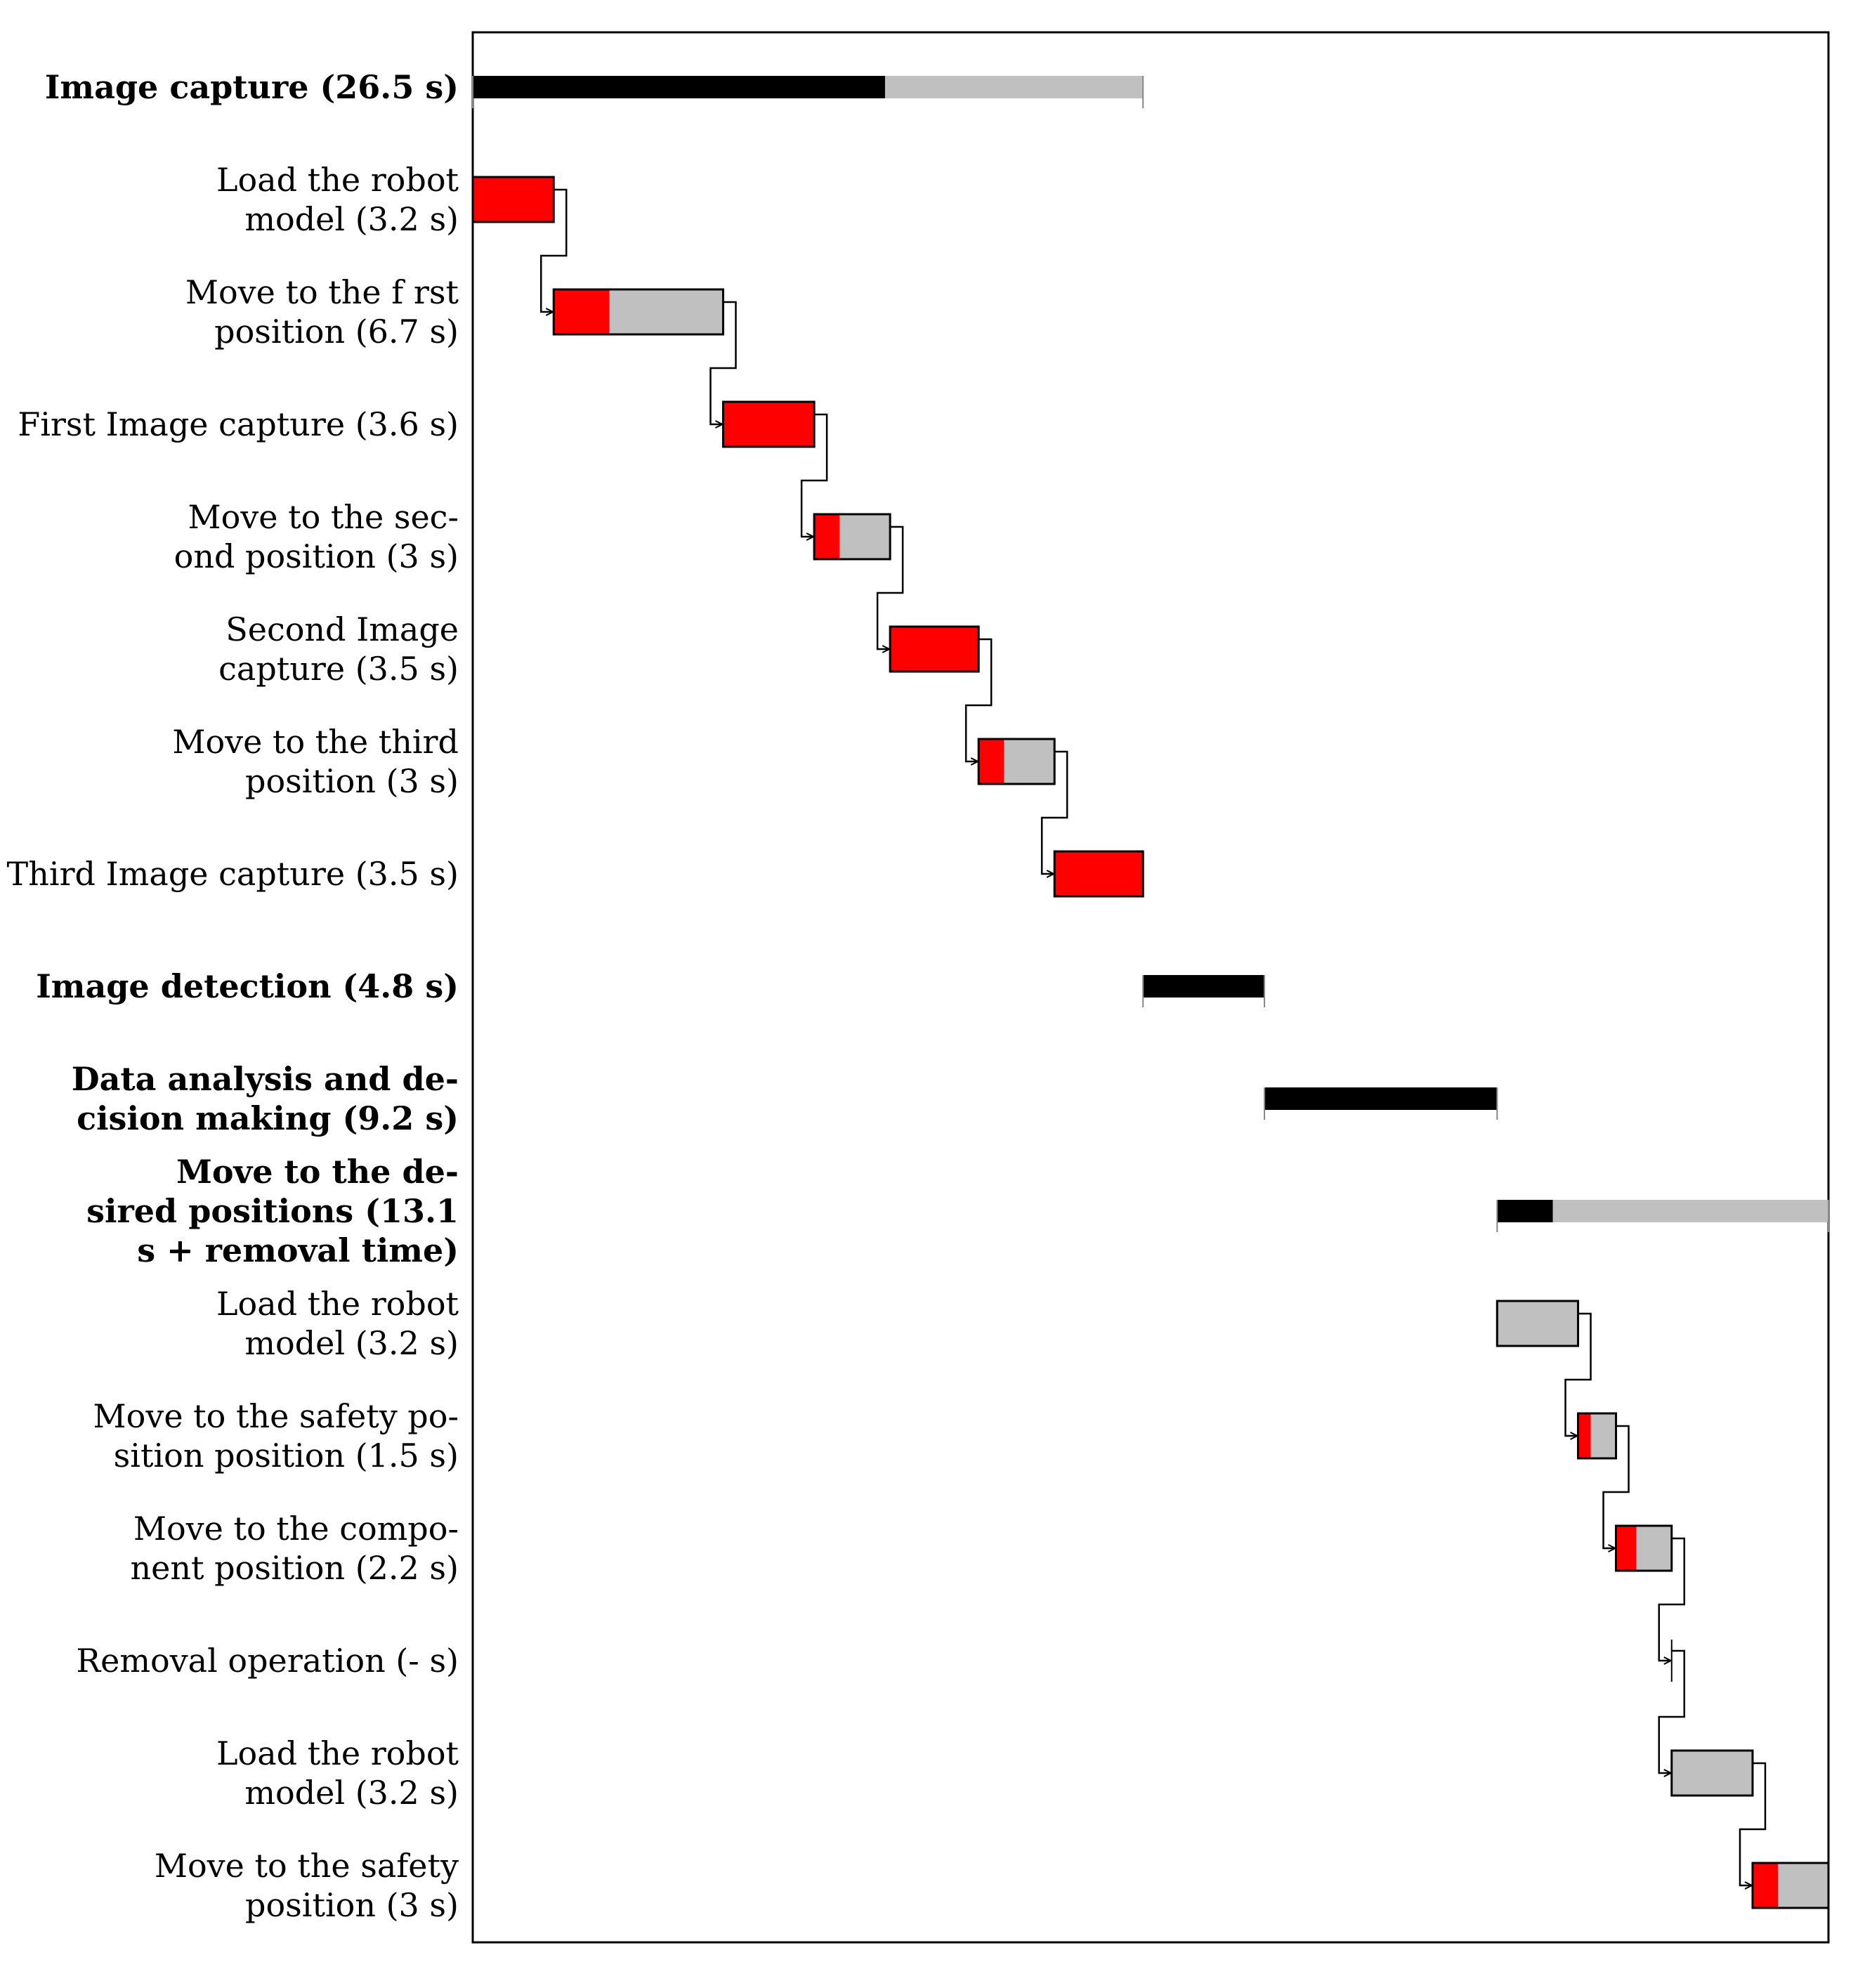 Image resolution: width=1865 pixels, height=1988 pixels. Describe the element at coordinates (553, 250) in the screenshot. I see `dependency-link-t1-t2` at that location.